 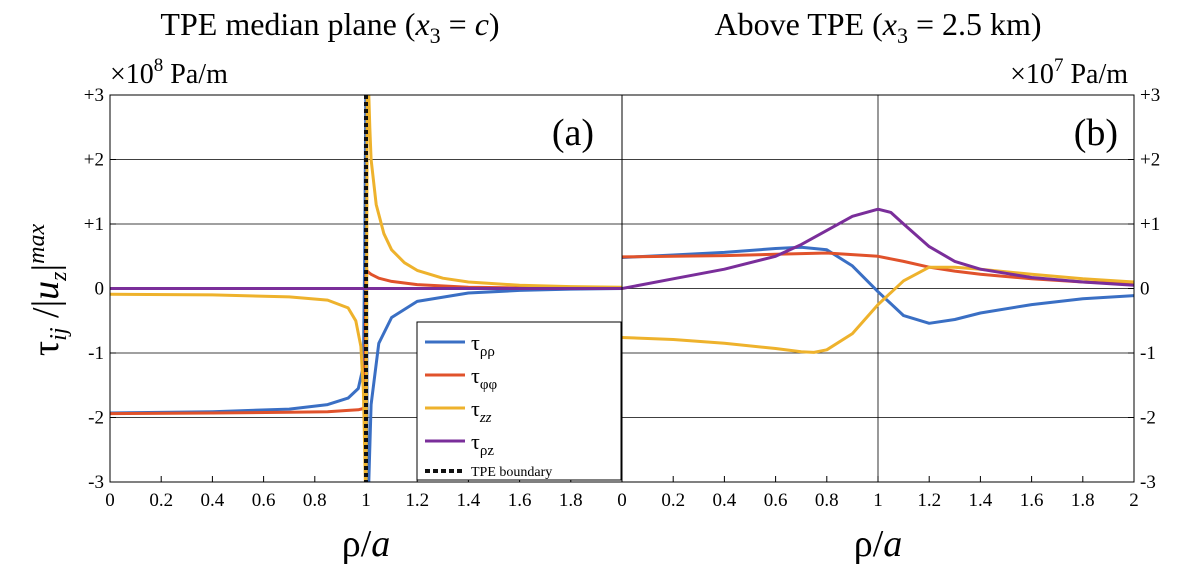 I want to click on legend: τρρ τφφ τzz τρz TPE boundary, so click(x=519, y=401).